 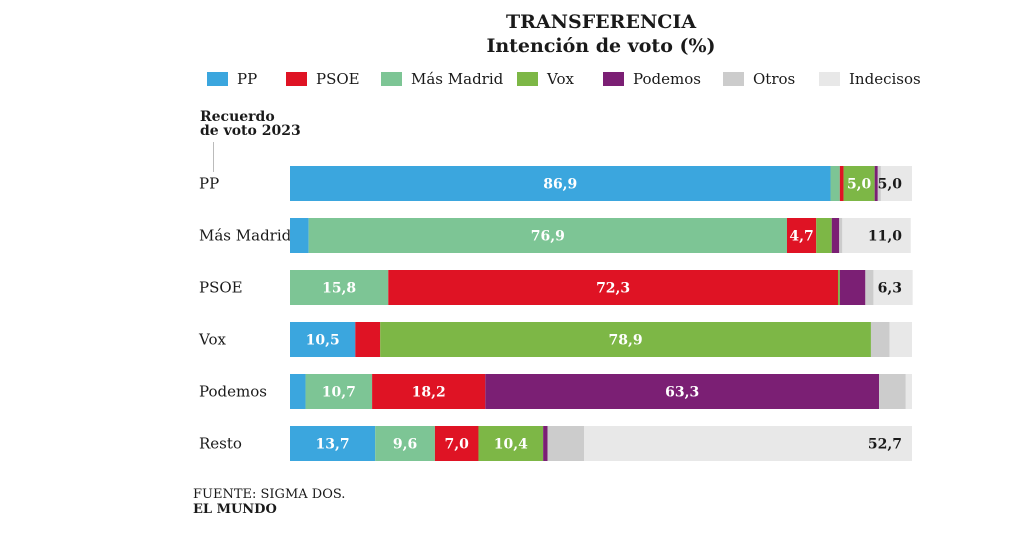 What do you see at coordinates (457, 79) in the screenshot?
I see `legend-label: Más Madrid` at bounding box center [457, 79].